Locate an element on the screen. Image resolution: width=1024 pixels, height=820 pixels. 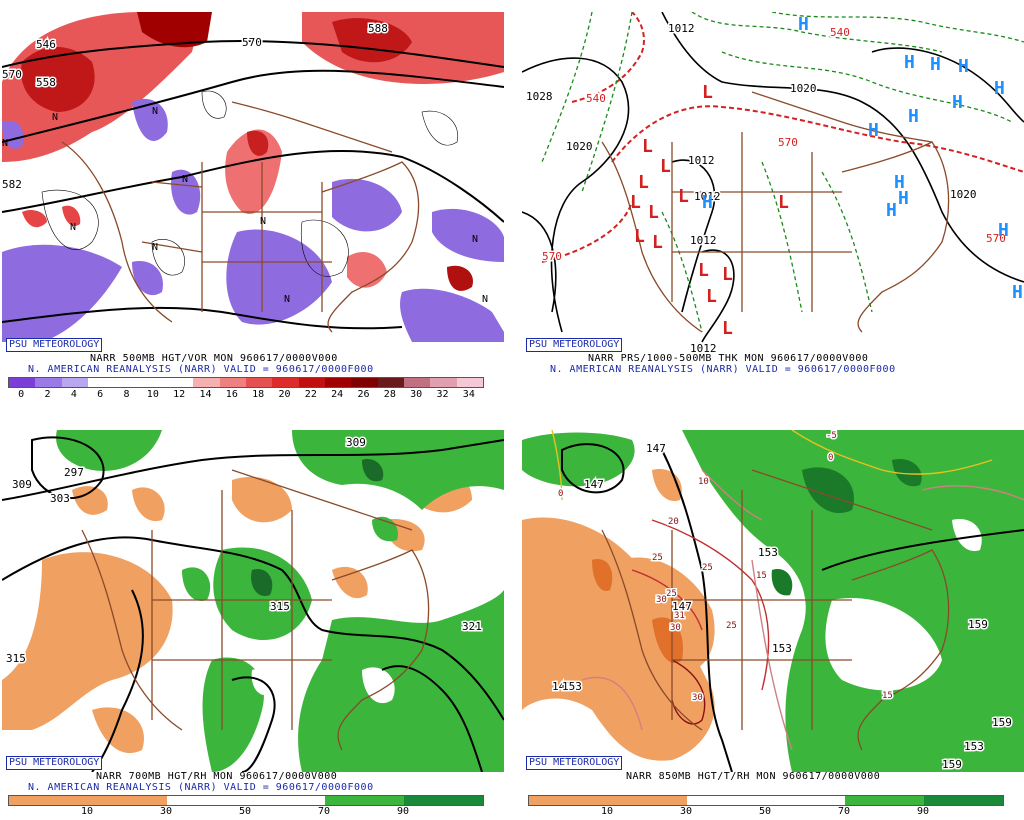
height-contour-label: 558 is located at coordinates (46, 82).